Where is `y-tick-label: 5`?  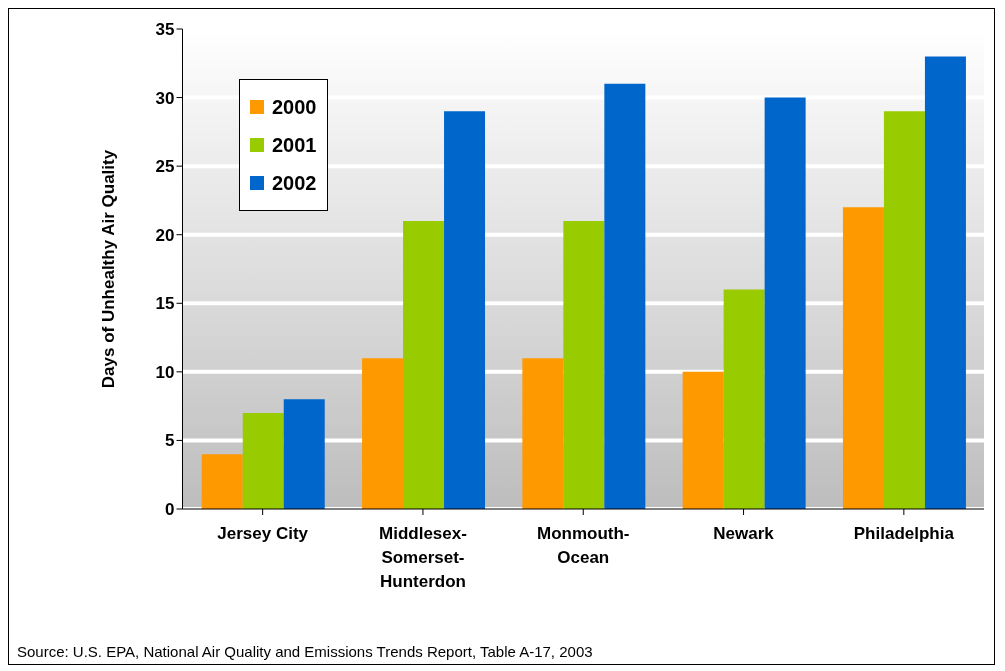 y-tick-label: 5 is located at coordinates (170, 441).